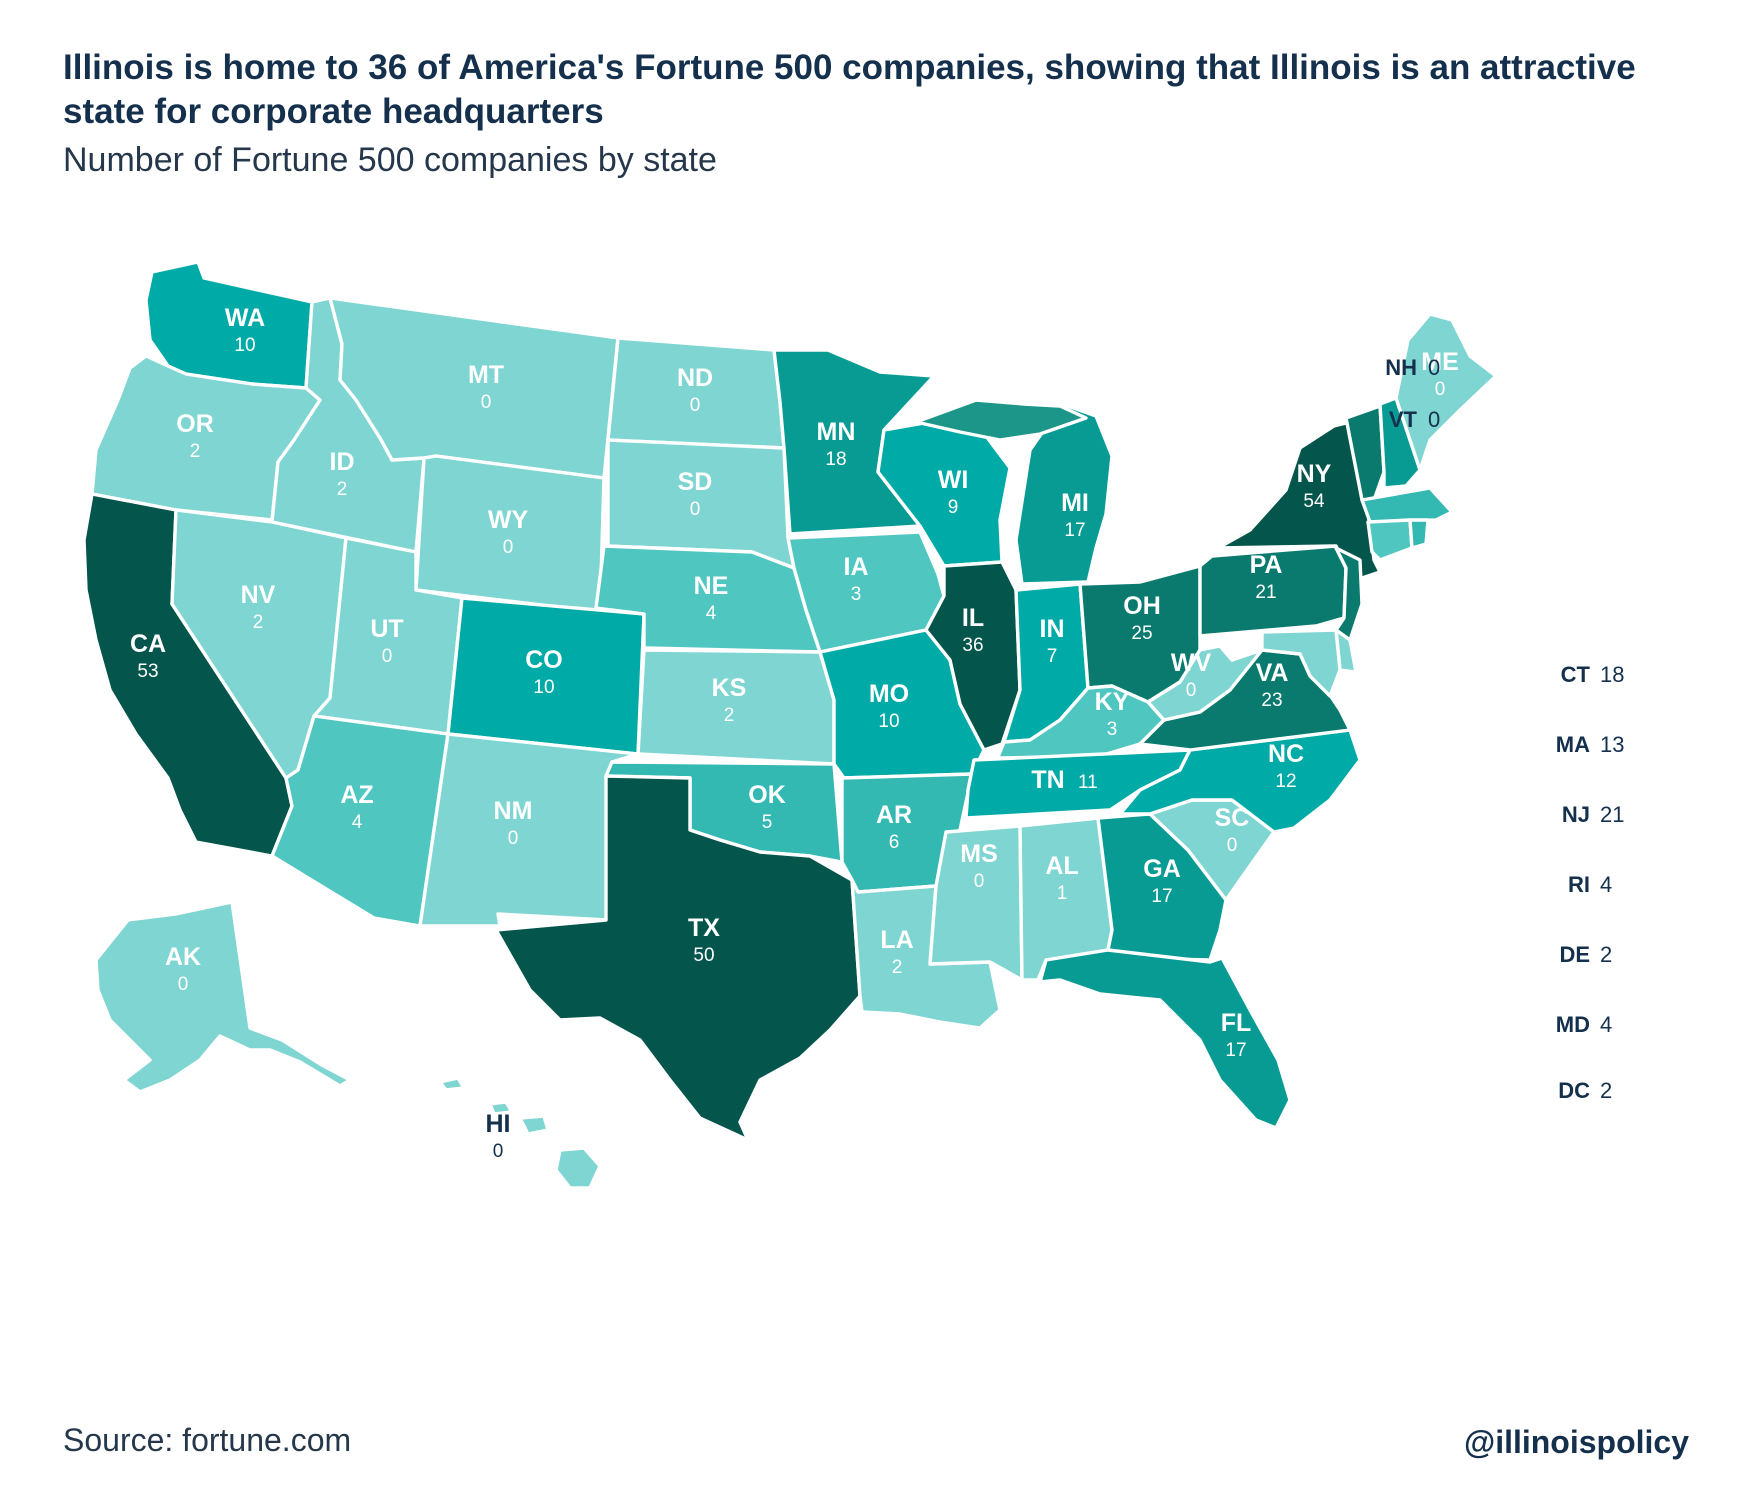 The image size is (1751, 1509). Describe the element at coordinates (1191, 690) in the screenshot. I see `state-value-label-wv: 0` at that location.